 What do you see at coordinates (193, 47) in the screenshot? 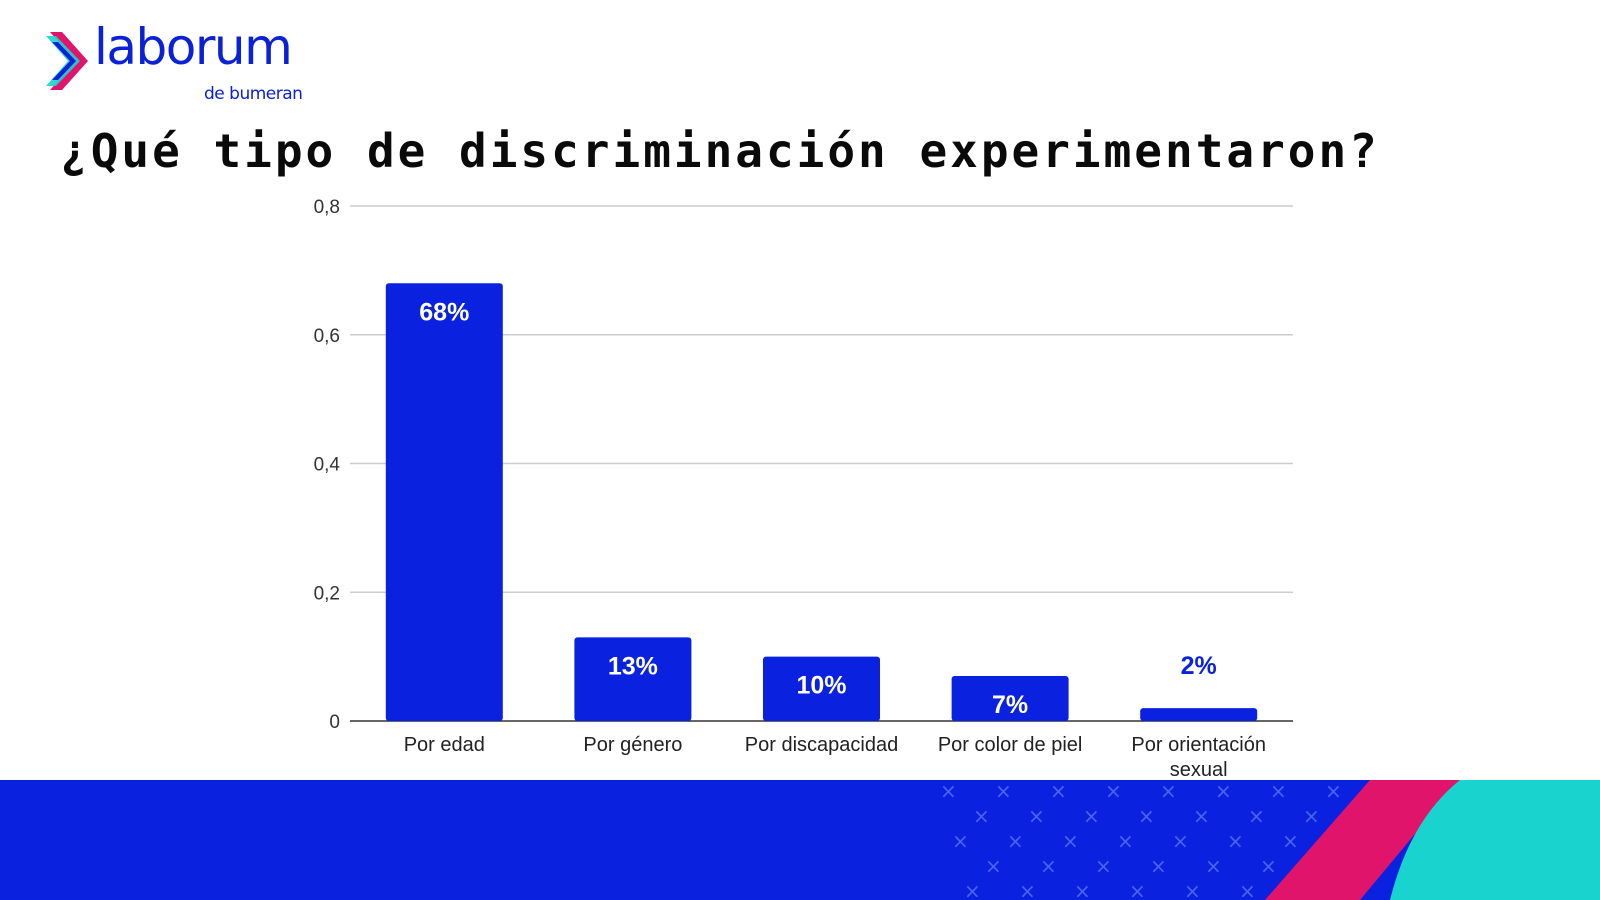
I see `logo-wordmark: laborum` at bounding box center [193, 47].